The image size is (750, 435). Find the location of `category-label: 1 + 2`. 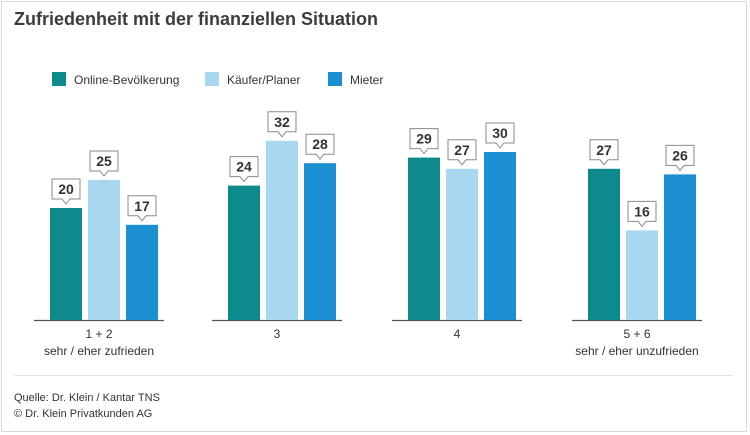

category-label: 1 + 2 is located at coordinates (98, 334).